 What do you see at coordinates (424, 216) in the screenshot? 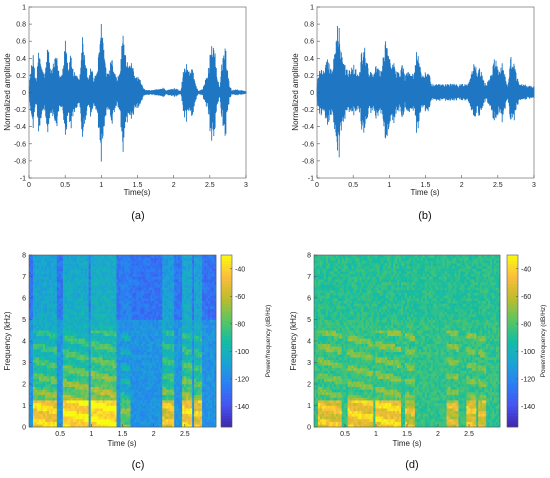
I see `panel-b-caption: (b)` at bounding box center [424, 216].